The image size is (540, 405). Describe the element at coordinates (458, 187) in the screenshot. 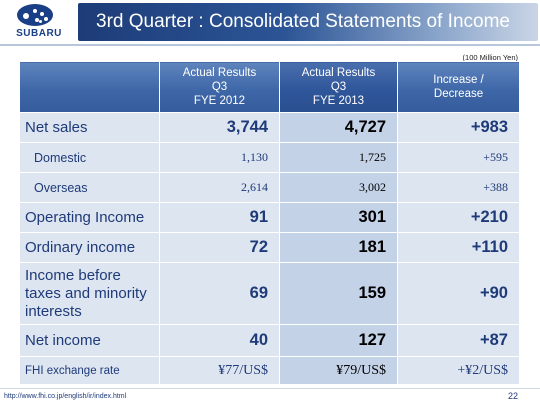

I see `cell-change: +388` at that location.